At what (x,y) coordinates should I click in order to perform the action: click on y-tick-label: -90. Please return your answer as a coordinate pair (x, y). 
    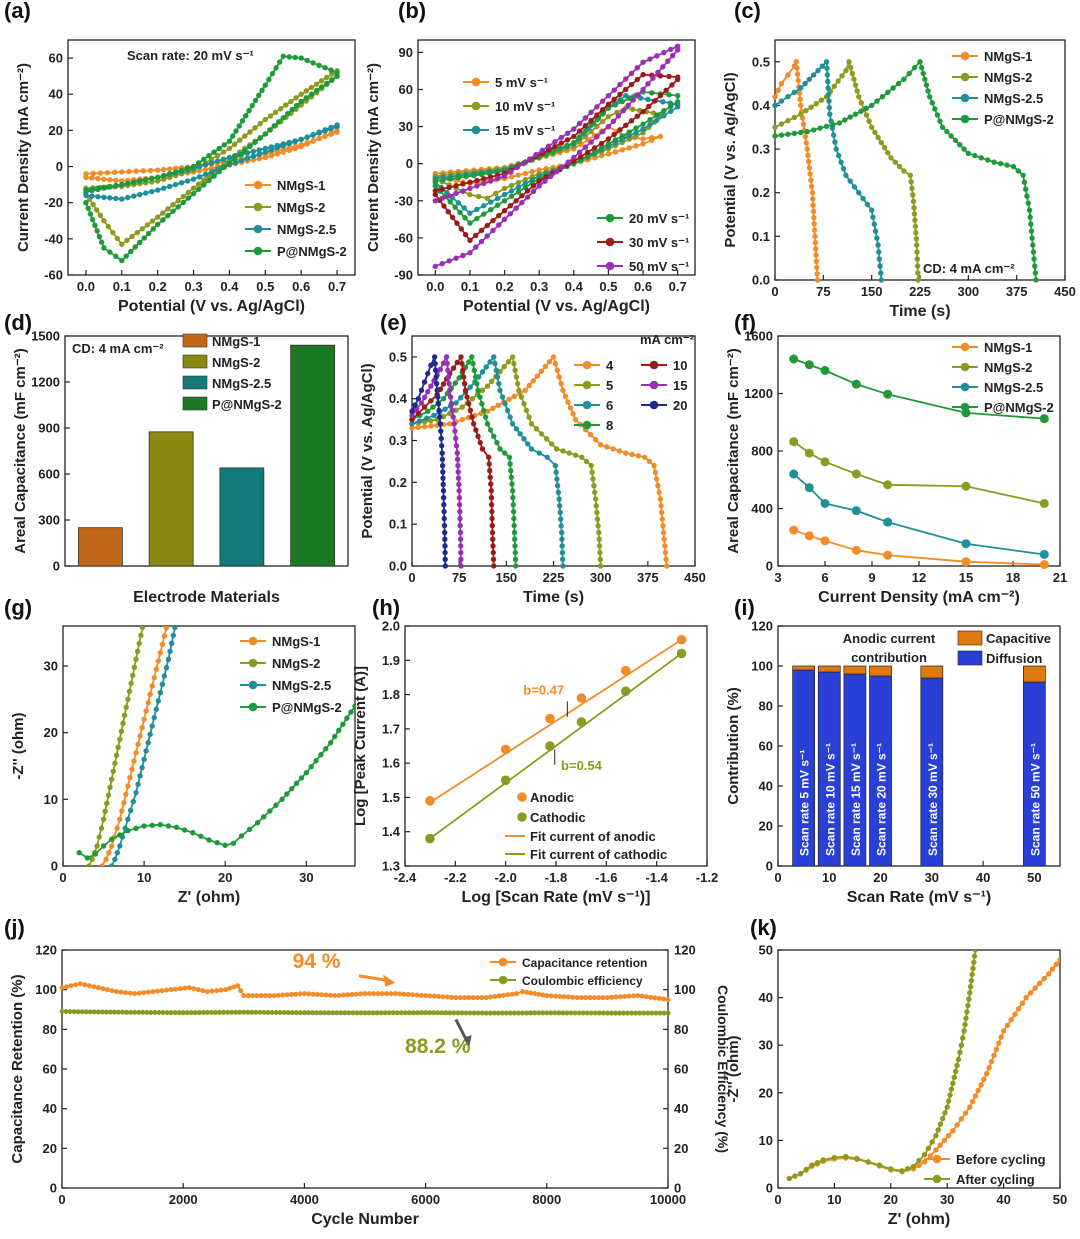
    Looking at the image, I should click on (403, 275).